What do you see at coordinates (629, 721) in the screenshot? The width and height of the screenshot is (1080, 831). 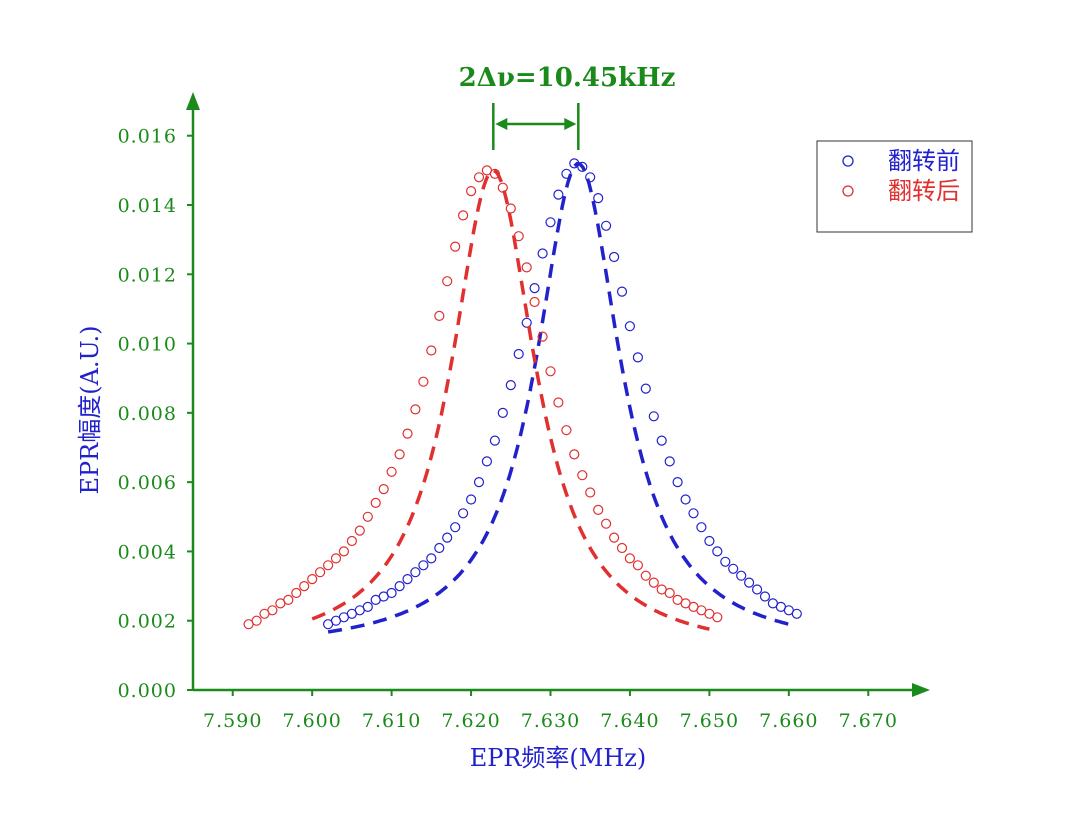 I see `x-tick-label: 7.640` at bounding box center [629, 721].